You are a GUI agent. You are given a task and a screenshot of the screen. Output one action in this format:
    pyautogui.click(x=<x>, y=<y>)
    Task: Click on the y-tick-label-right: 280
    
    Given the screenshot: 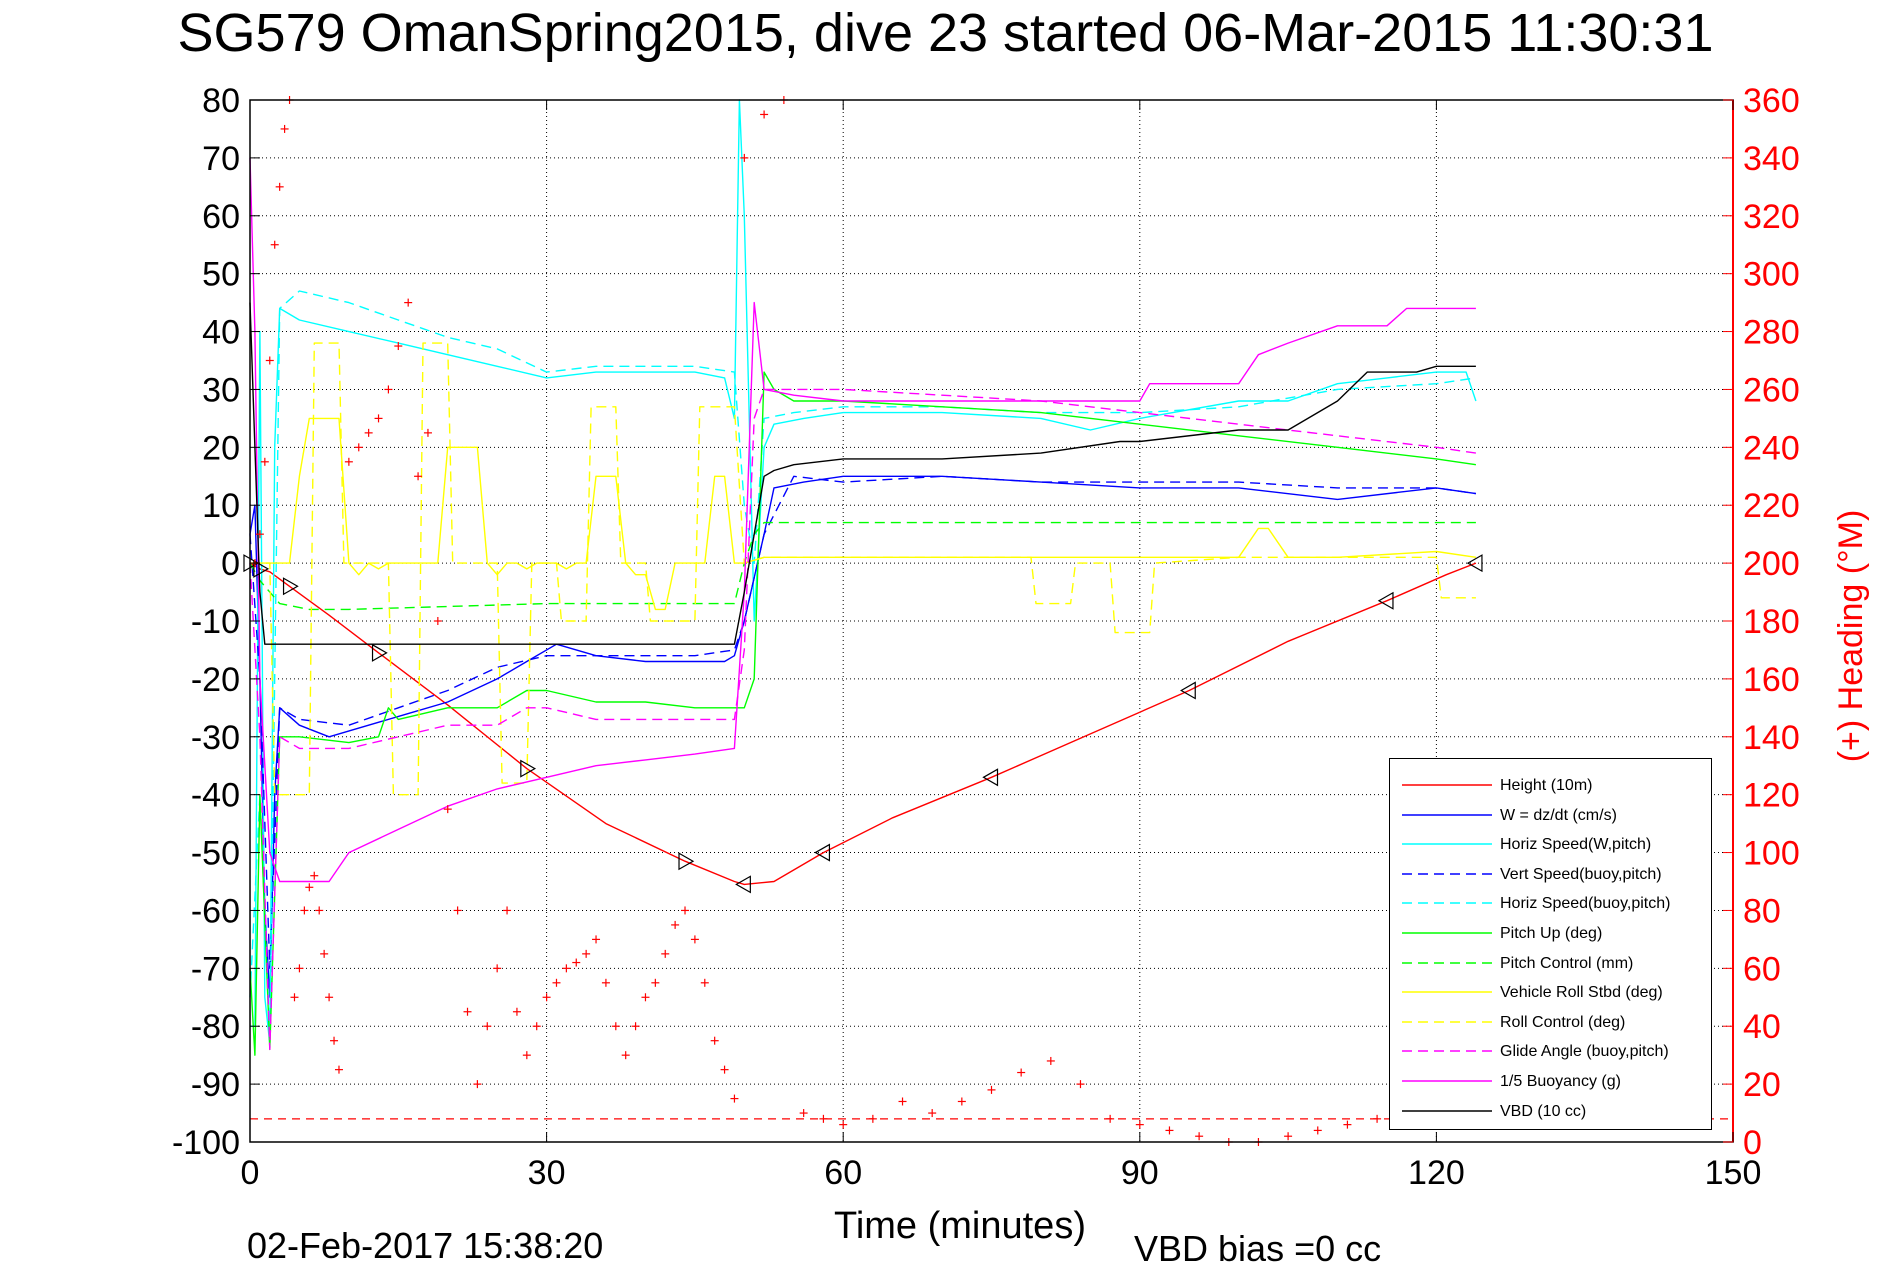 What is the action you would take?
    pyautogui.click(x=1771, y=333)
    